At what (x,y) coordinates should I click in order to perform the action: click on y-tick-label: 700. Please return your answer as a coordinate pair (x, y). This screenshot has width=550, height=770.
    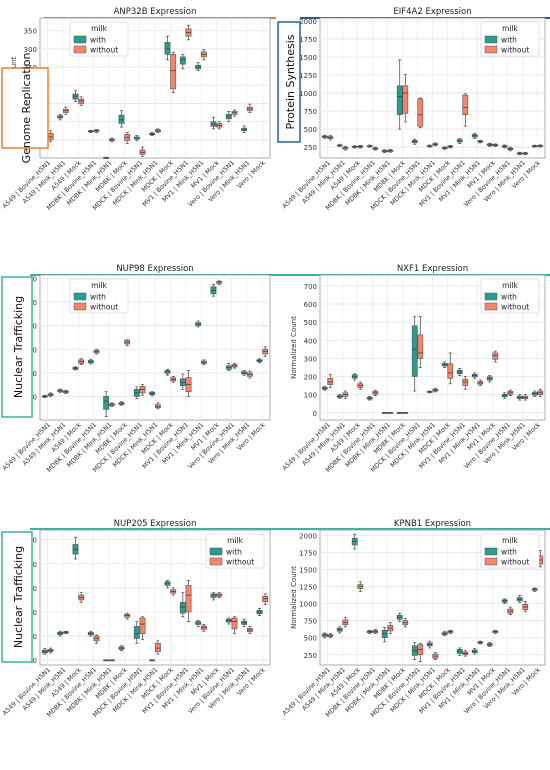
    Looking at the image, I should click on (310, 287).